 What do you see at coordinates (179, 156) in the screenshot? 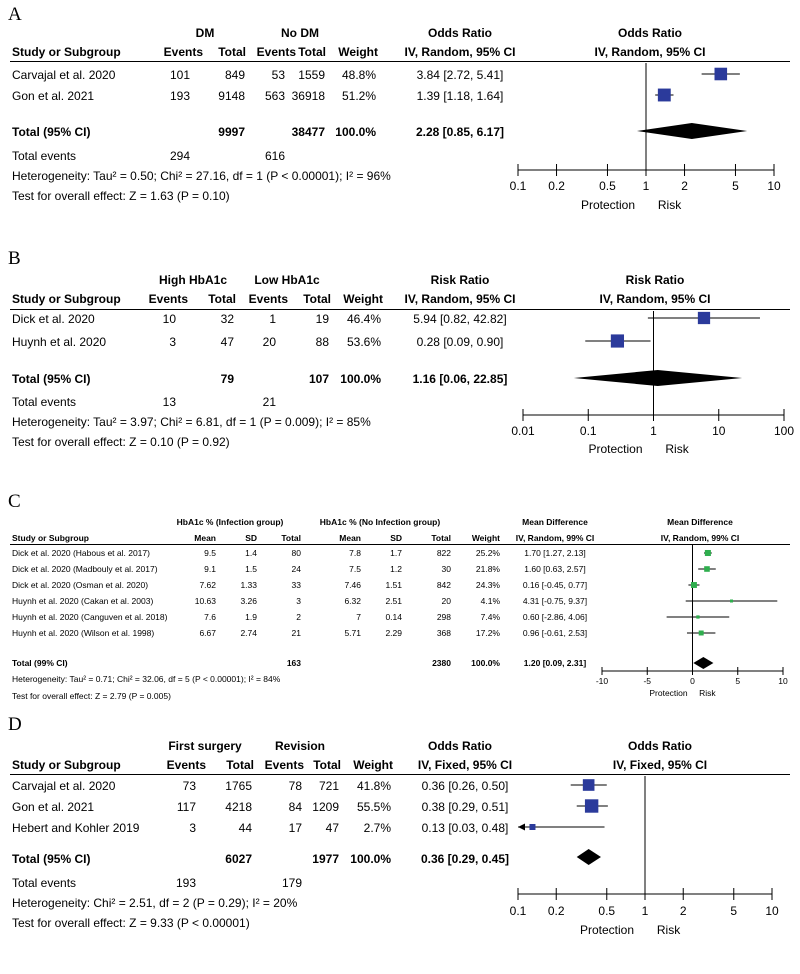
I see `events-1: 294` at bounding box center [179, 156].